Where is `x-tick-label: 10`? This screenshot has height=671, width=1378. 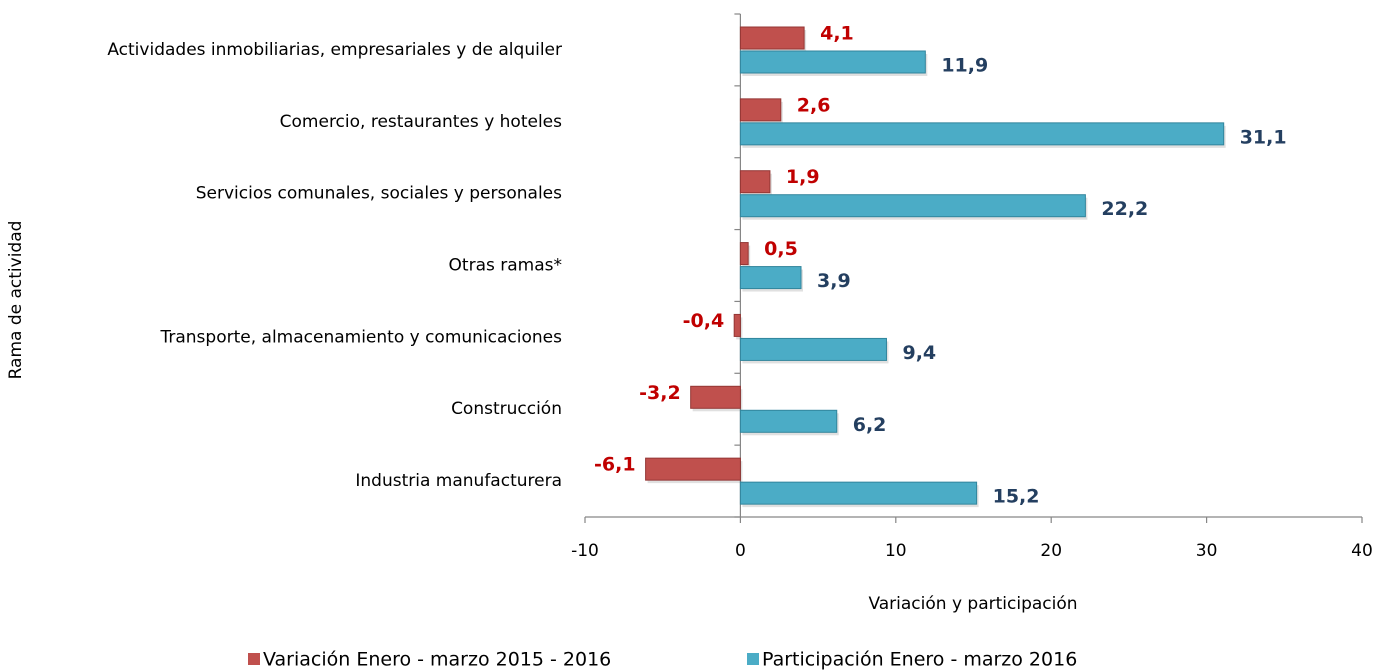 x-tick-label: 10 is located at coordinates (896, 551).